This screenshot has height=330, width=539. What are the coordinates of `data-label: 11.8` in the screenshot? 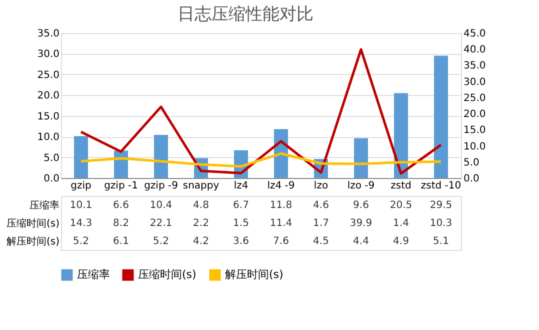 It's located at (281, 205).